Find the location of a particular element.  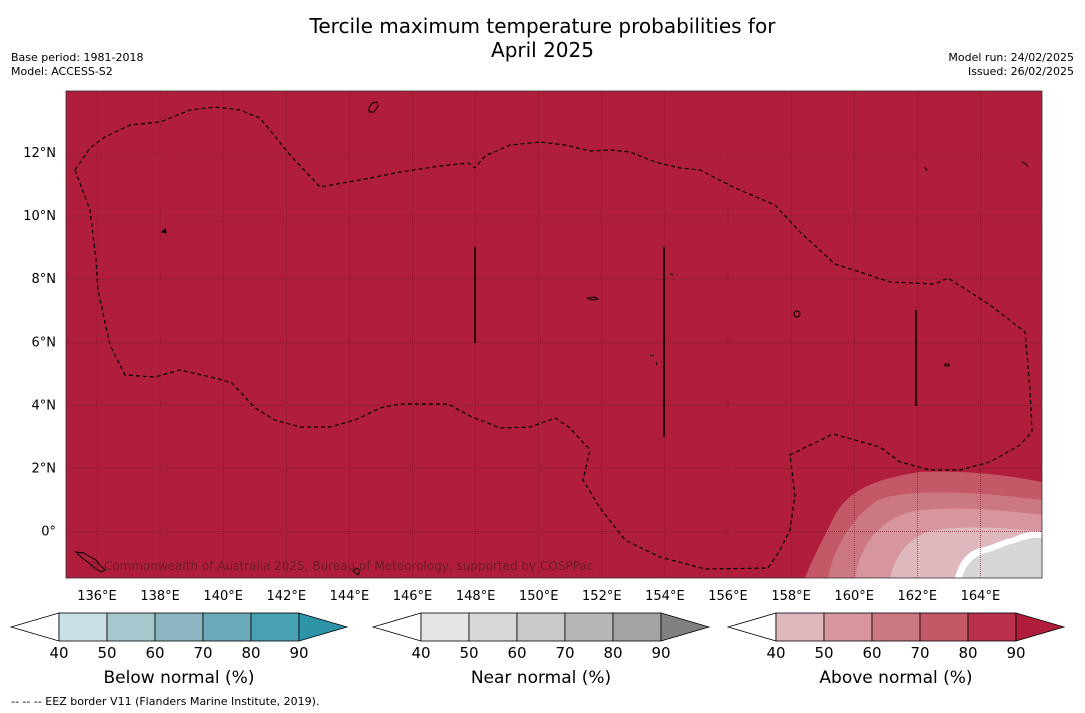

meta-left: Base period: 1981-2018 Model: ACCESS-S2 is located at coordinates (77, 65).